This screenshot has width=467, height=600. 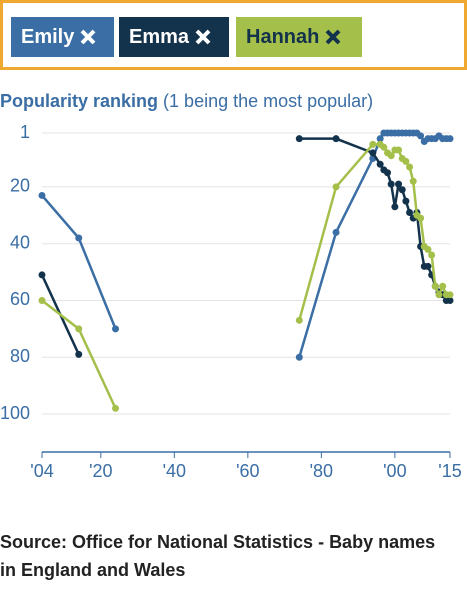 I want to click on tag-label: Emily, so click(x=48, y=37).